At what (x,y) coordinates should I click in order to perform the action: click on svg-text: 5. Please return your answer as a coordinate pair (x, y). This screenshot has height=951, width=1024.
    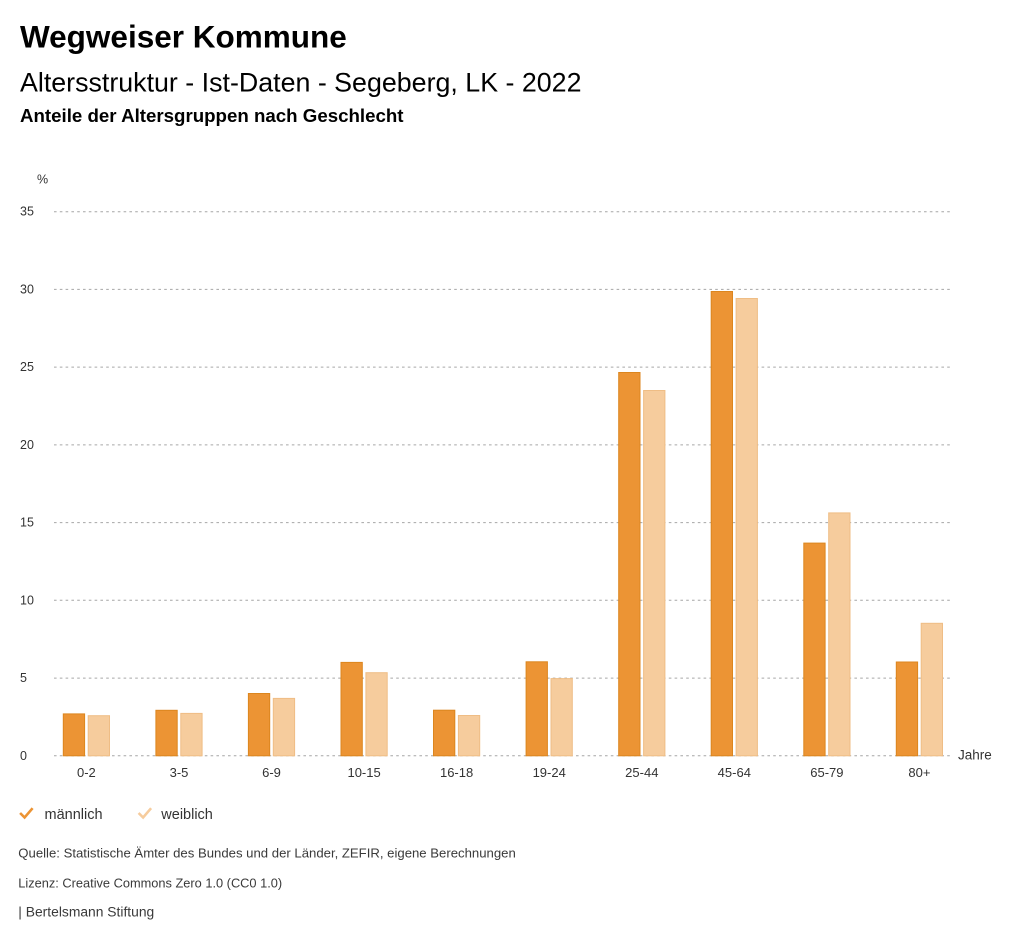
    Looking at the image, I should click on (23, 678).